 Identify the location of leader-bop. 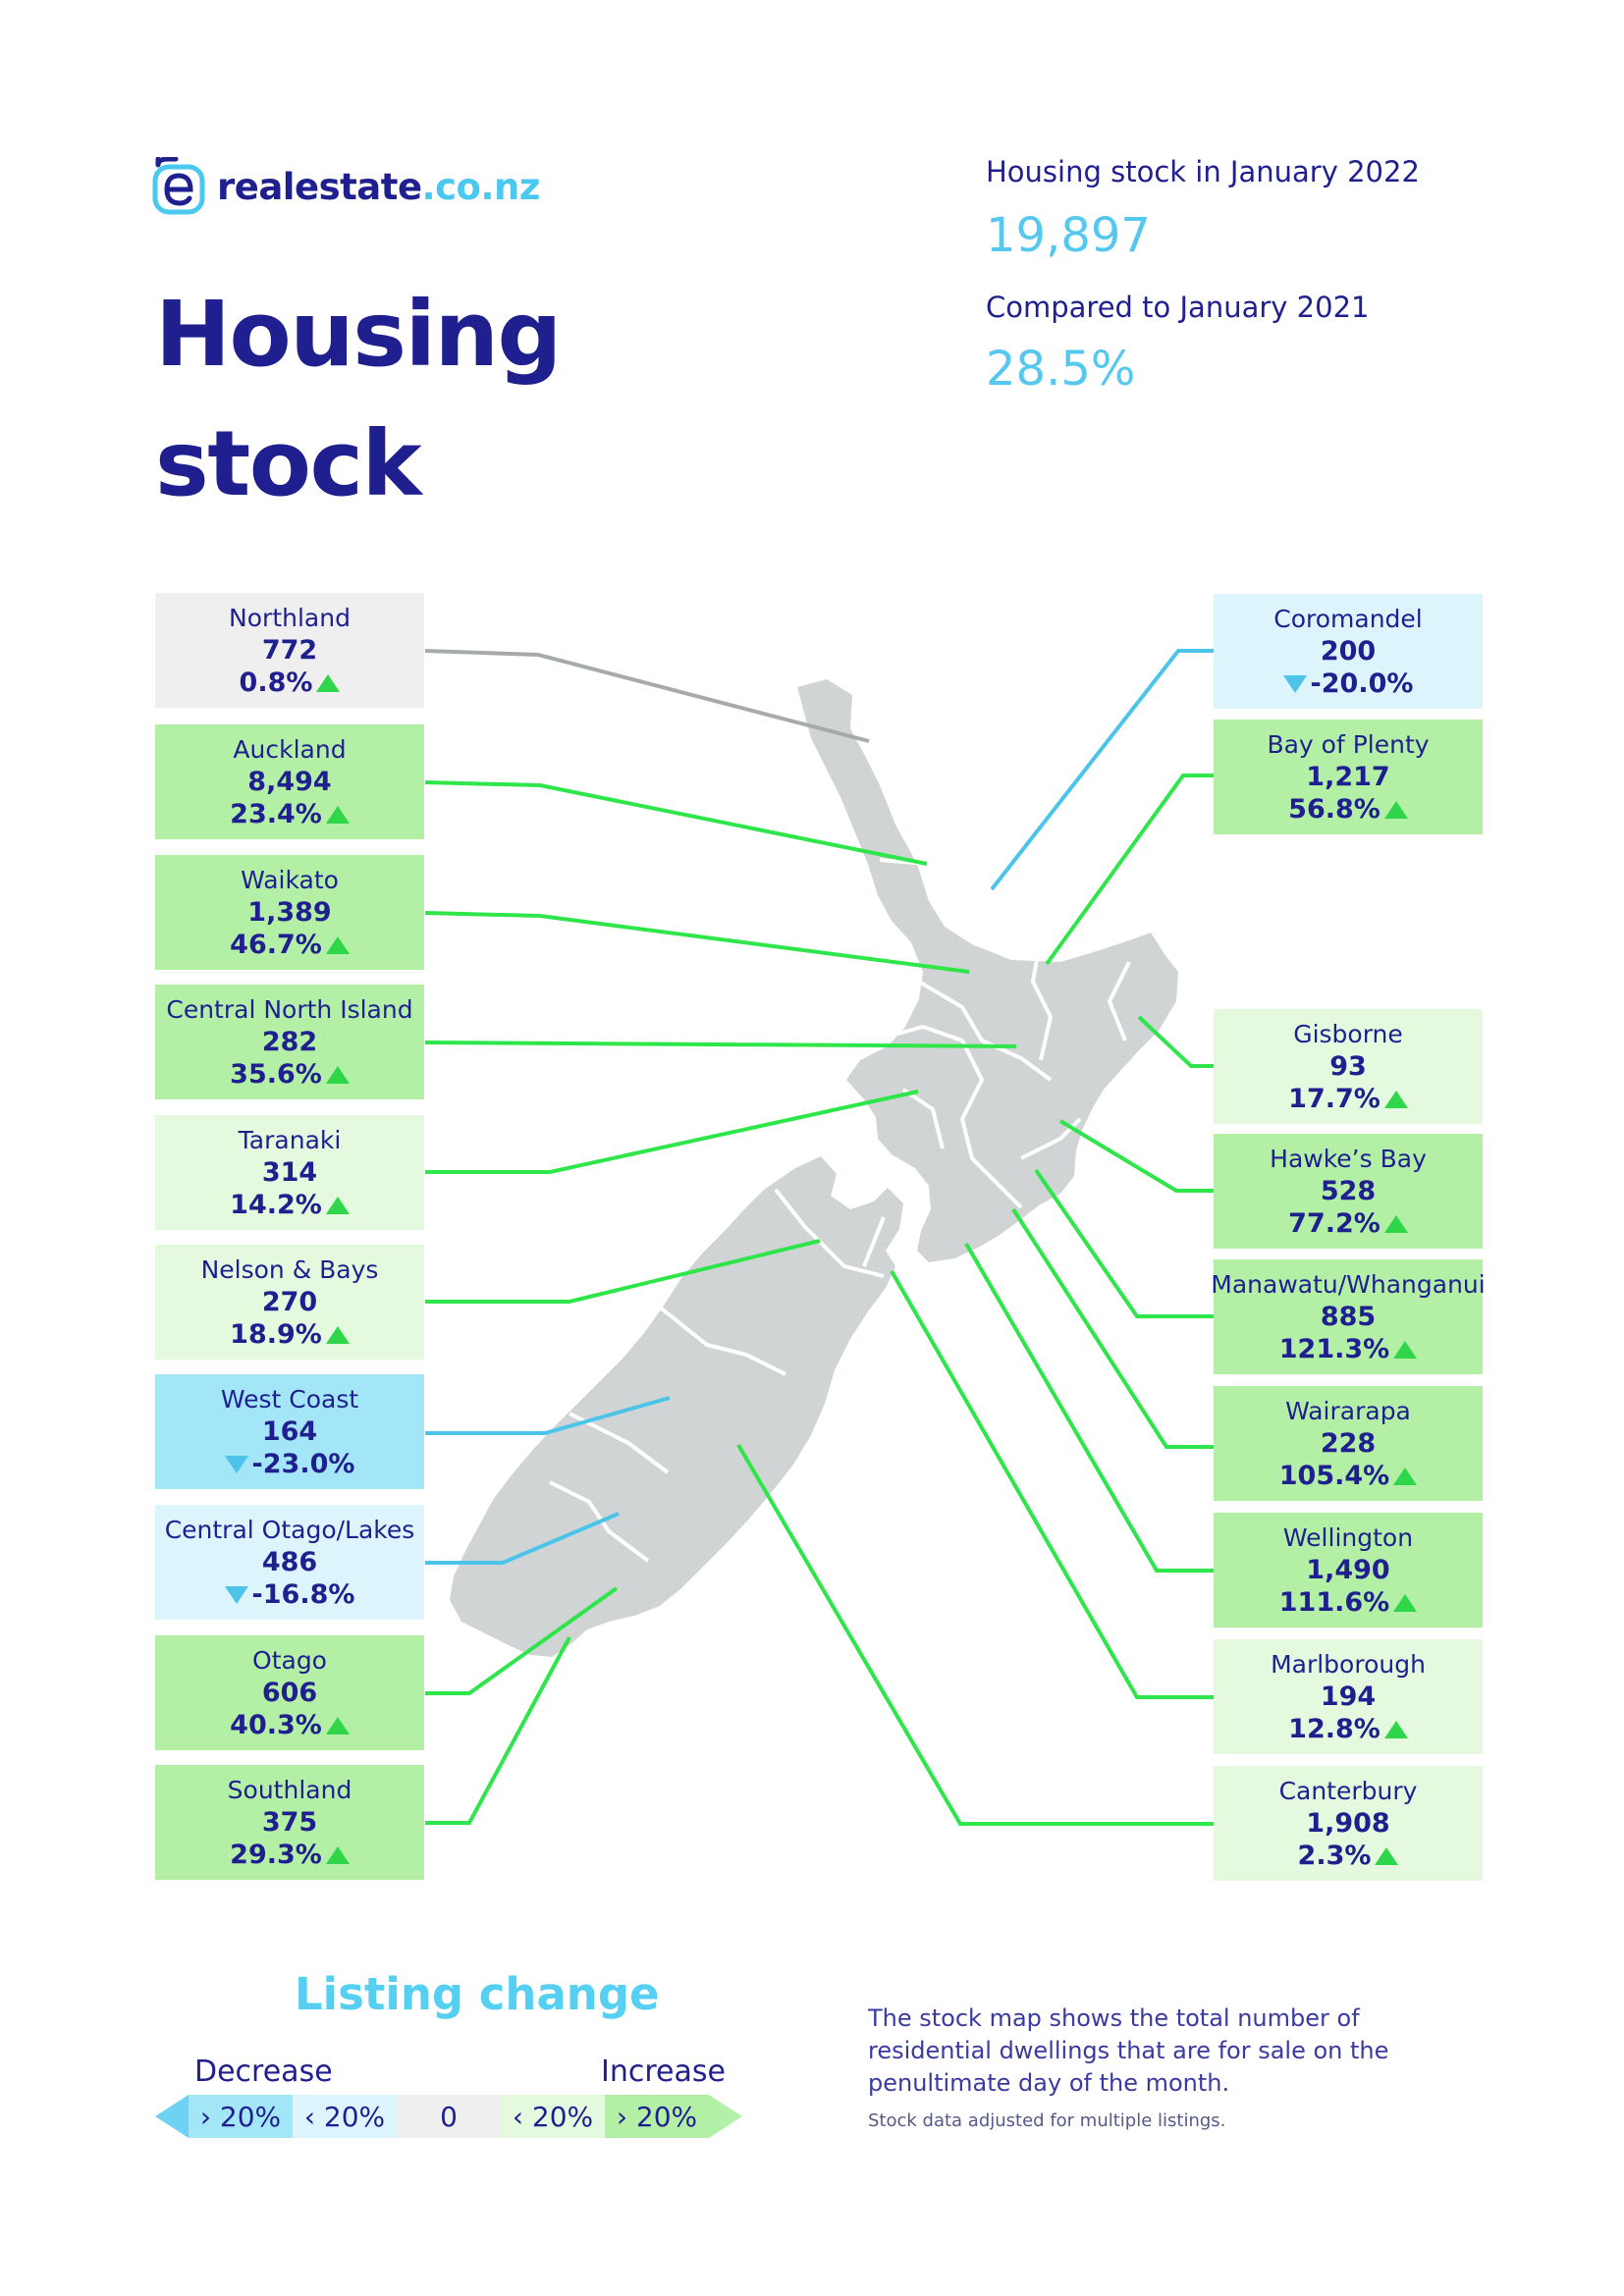
(1129, 870).